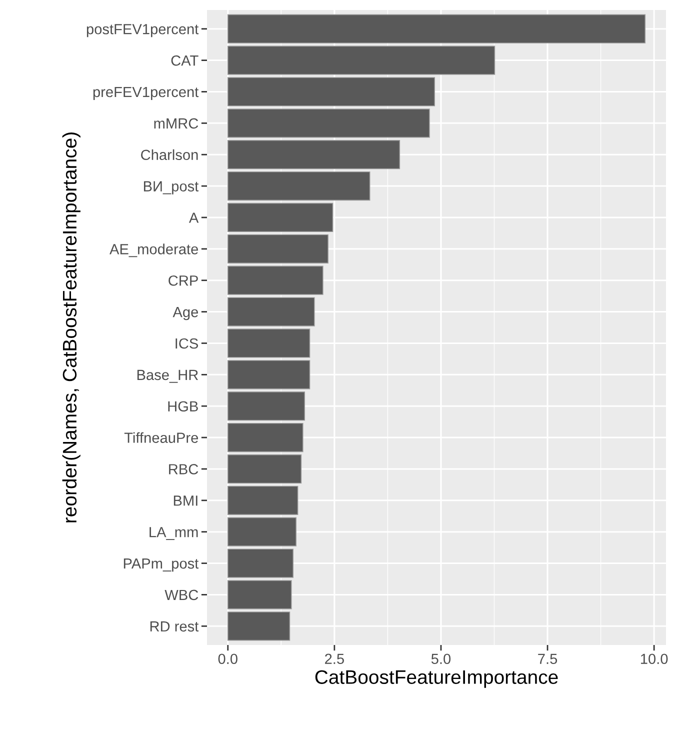  What do you see at coordinates (169, 154) in the screenshot?
I see `y-tick-label: Charlson` at bounding box center [169, 154].